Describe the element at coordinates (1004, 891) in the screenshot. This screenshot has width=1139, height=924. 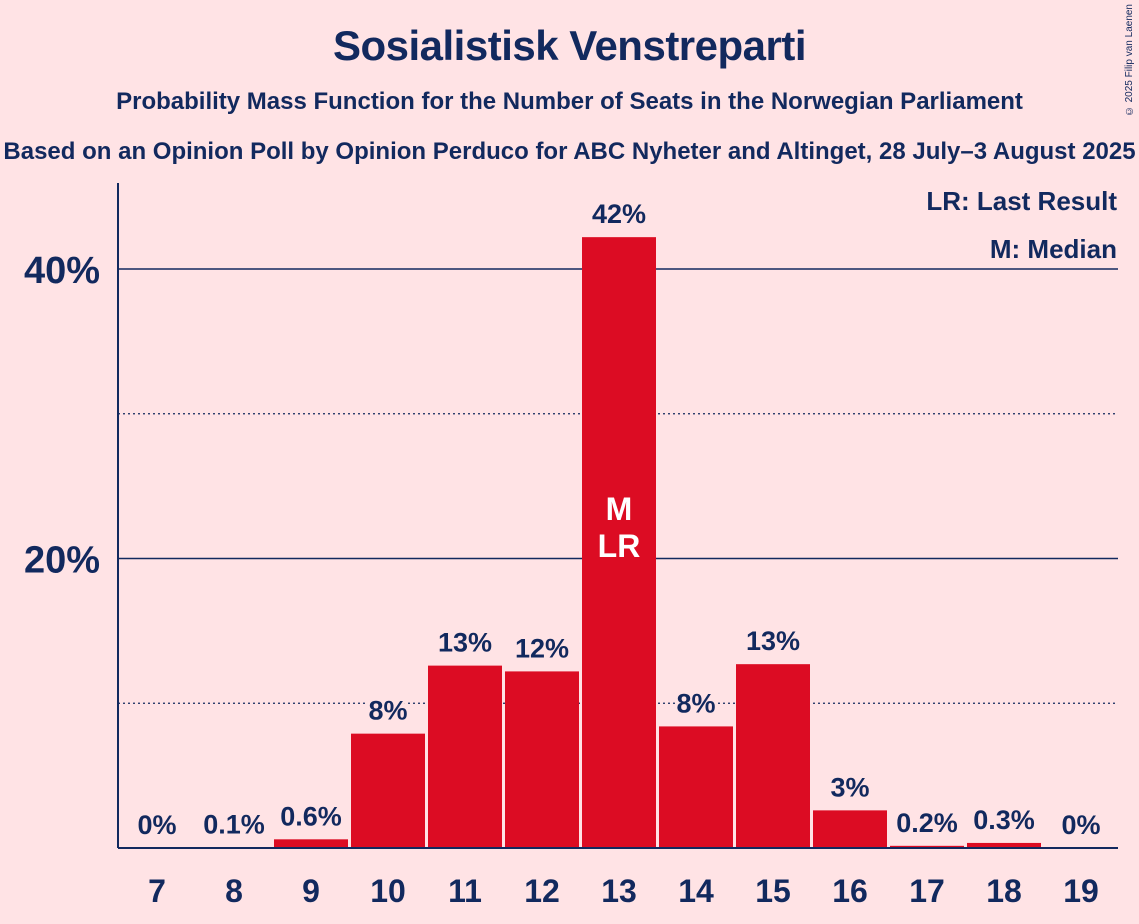
I see `x-tick-label-18: 18` at that location.